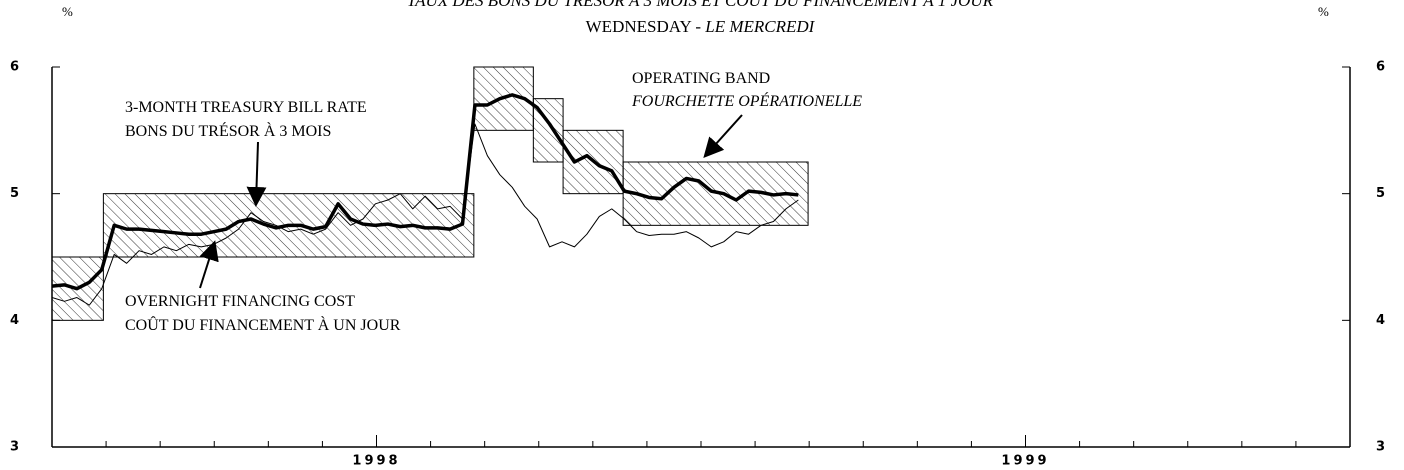 The width and height of the screenshot is (1404, 470). I want to click on subtitle-fr: LE MERCREDI, so click(759, 26).